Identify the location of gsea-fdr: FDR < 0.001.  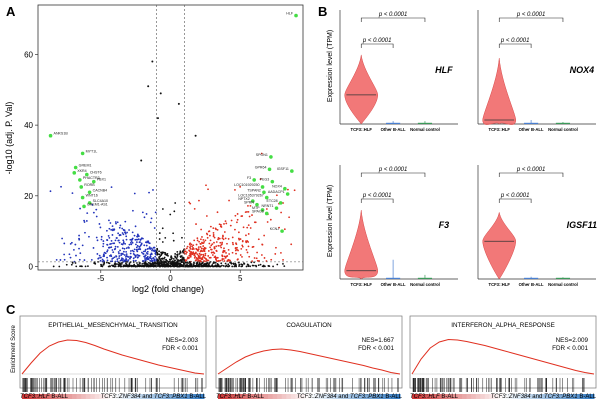
(570, 348).